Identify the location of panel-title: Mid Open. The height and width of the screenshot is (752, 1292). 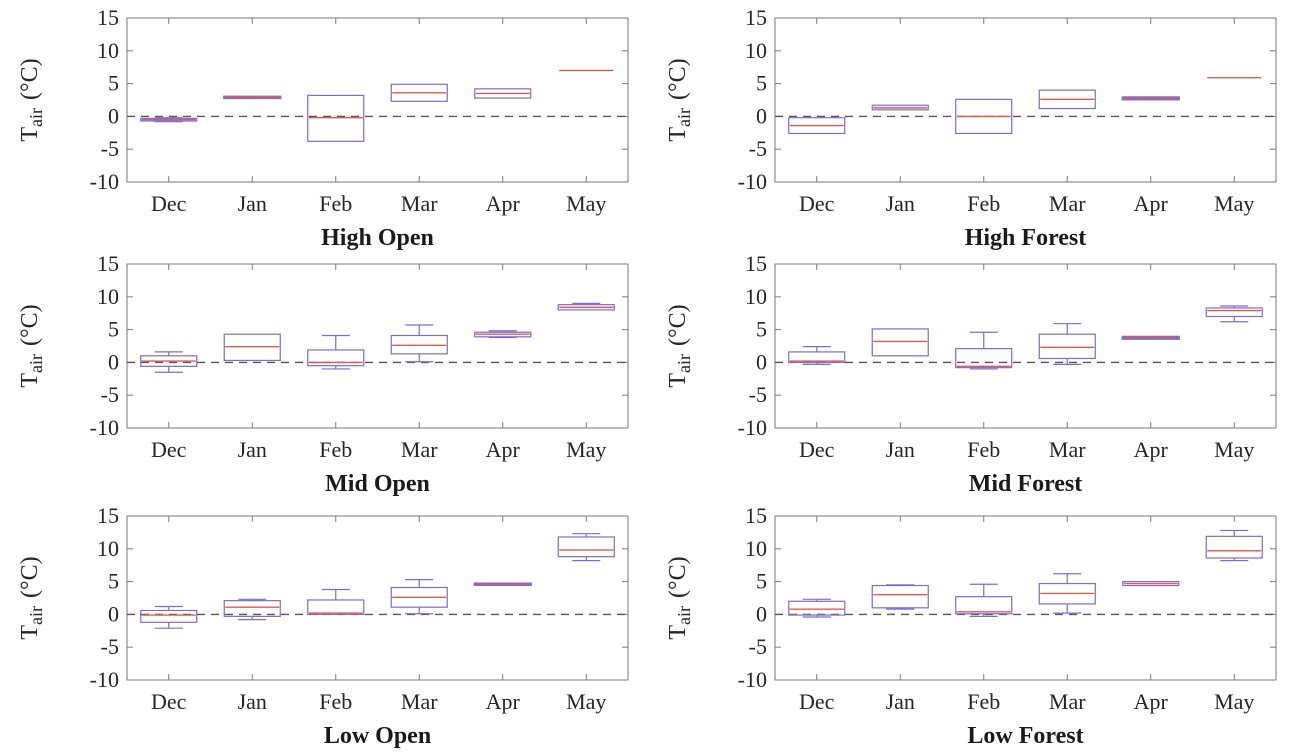
(377, 484).